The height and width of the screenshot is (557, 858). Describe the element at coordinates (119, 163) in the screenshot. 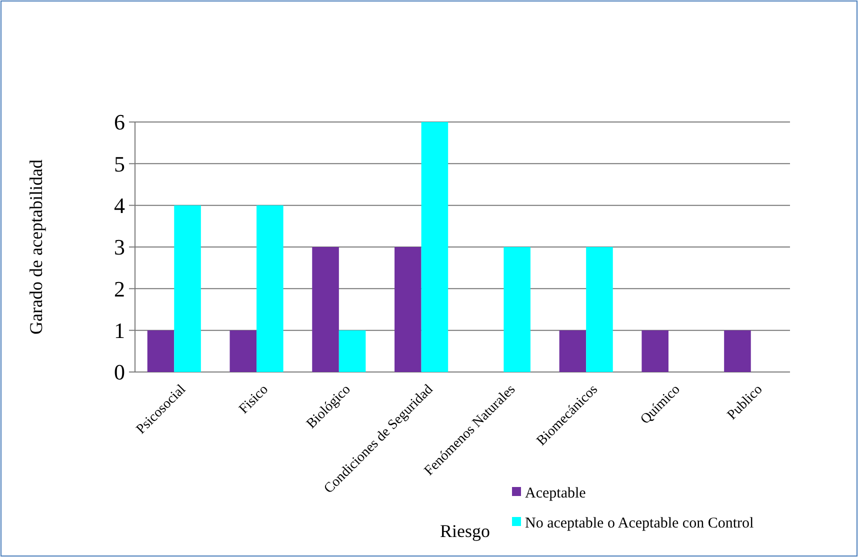

I see `y-tick-label: 5` at that location.